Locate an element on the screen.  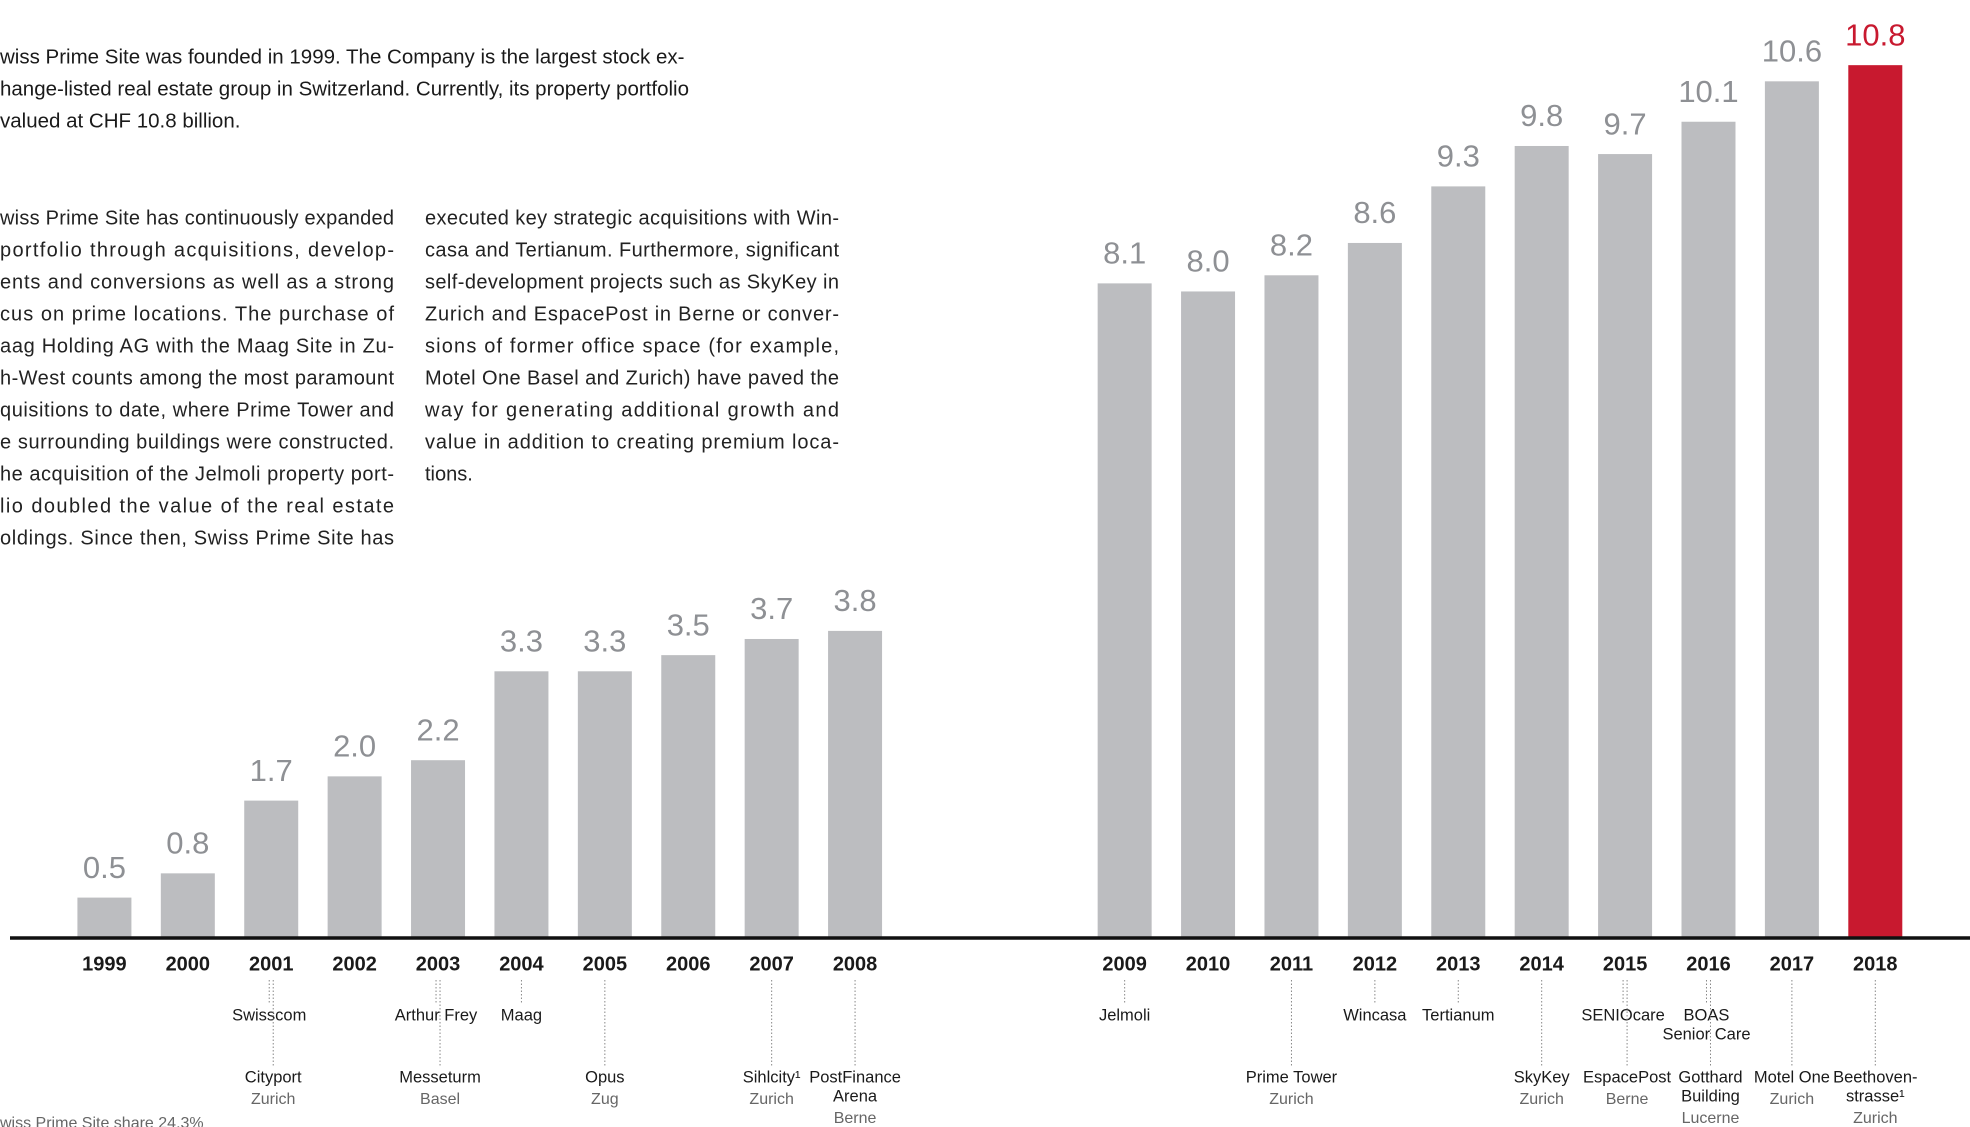
body-line: cus on prime locations. The purchase of is located at coordinates (197, 314).